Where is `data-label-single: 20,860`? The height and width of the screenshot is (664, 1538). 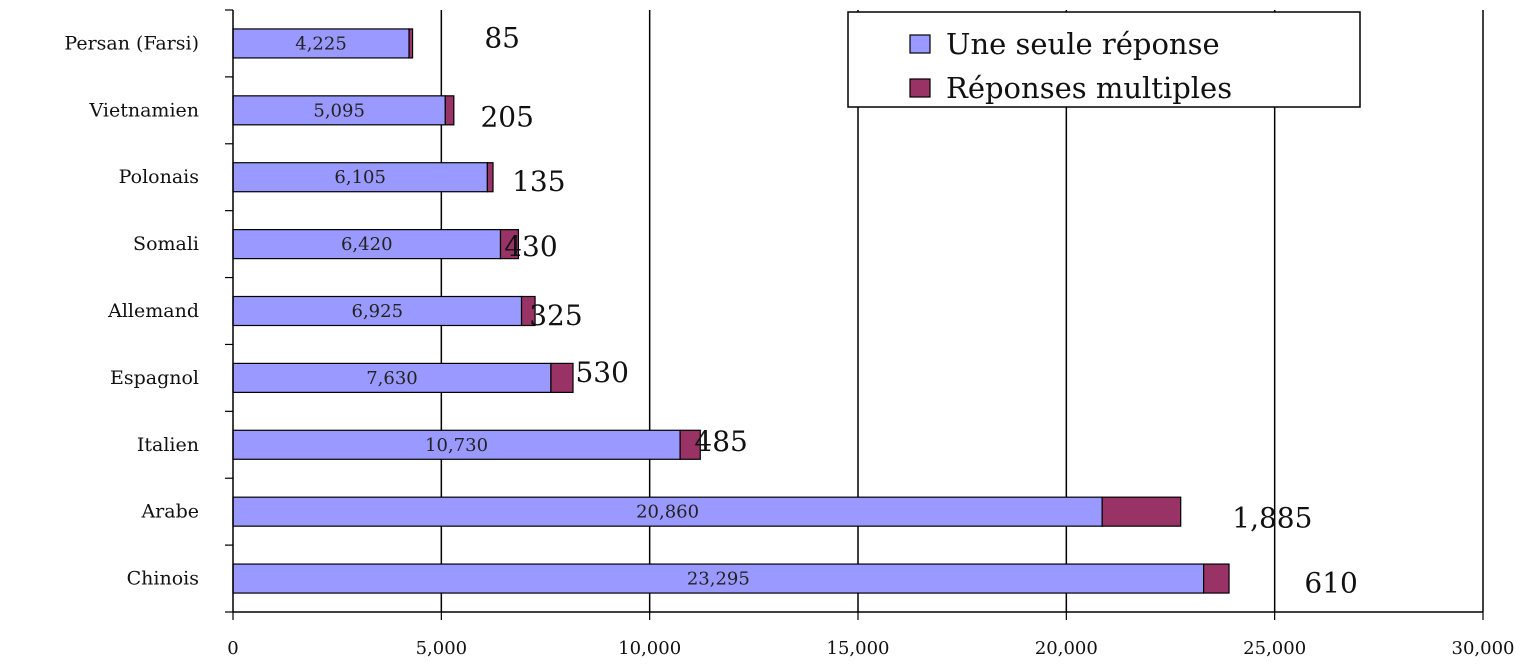 data-label-single: 20,860 is located at coordinates (667, 512).